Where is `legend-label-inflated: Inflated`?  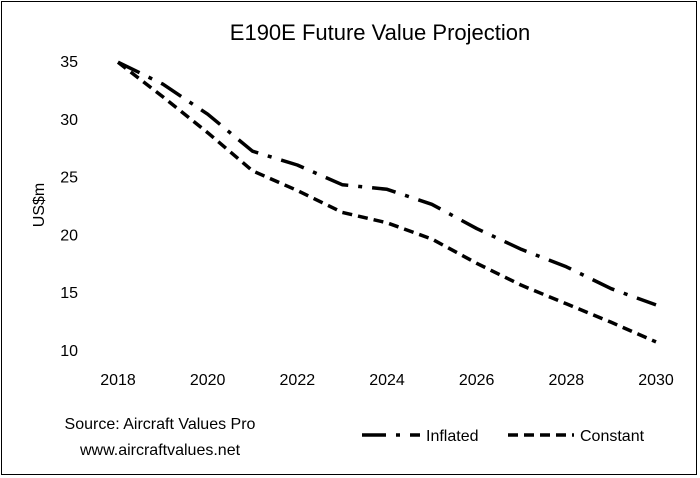 legend-label-inflated: Inflated is located at coordinates (452, 436).